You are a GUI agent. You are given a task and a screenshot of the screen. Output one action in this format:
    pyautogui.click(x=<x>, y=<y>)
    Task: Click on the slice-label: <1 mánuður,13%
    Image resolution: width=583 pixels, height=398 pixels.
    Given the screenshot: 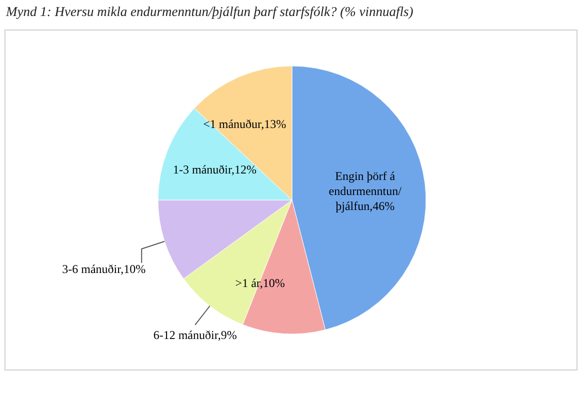 What is the action you would take?
    pyautogui.click(x=244, y=123)
    